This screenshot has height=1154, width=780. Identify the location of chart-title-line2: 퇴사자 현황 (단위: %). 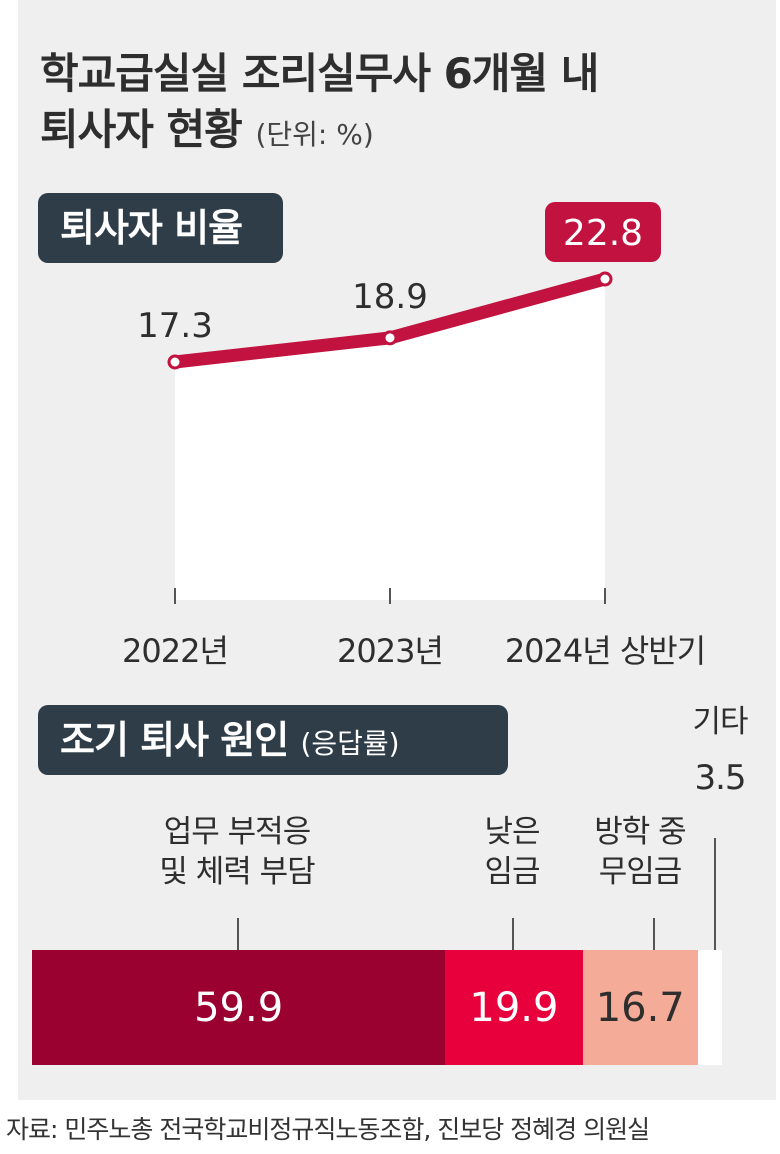
(207, 126).